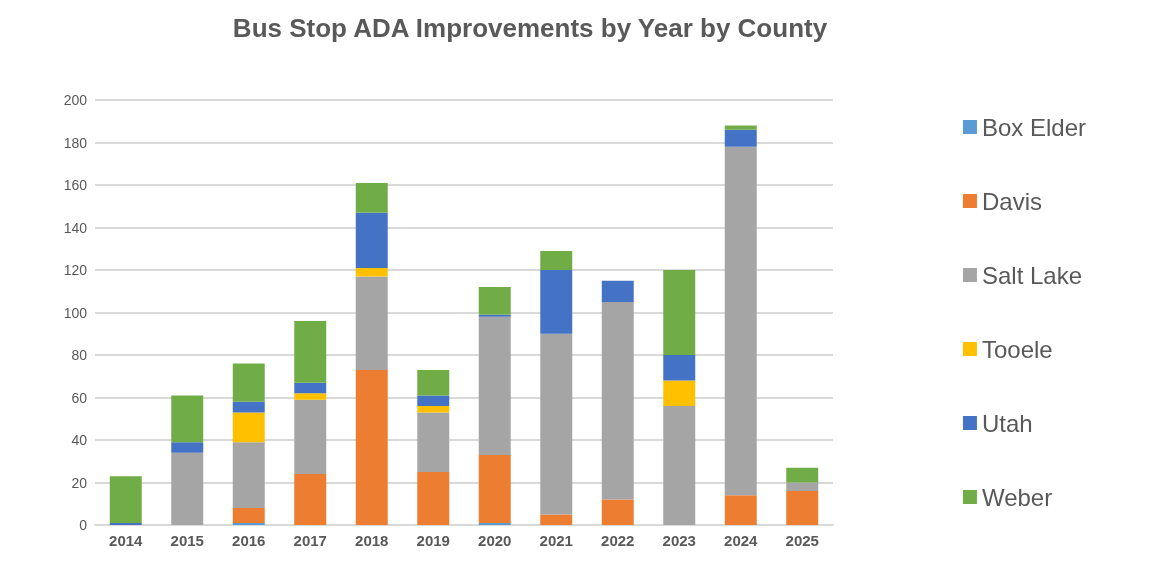  What do you see at coordinates (79, 355) in the screenshot?
I see `y-tick-label: 80` at bounding box center [79, 355].